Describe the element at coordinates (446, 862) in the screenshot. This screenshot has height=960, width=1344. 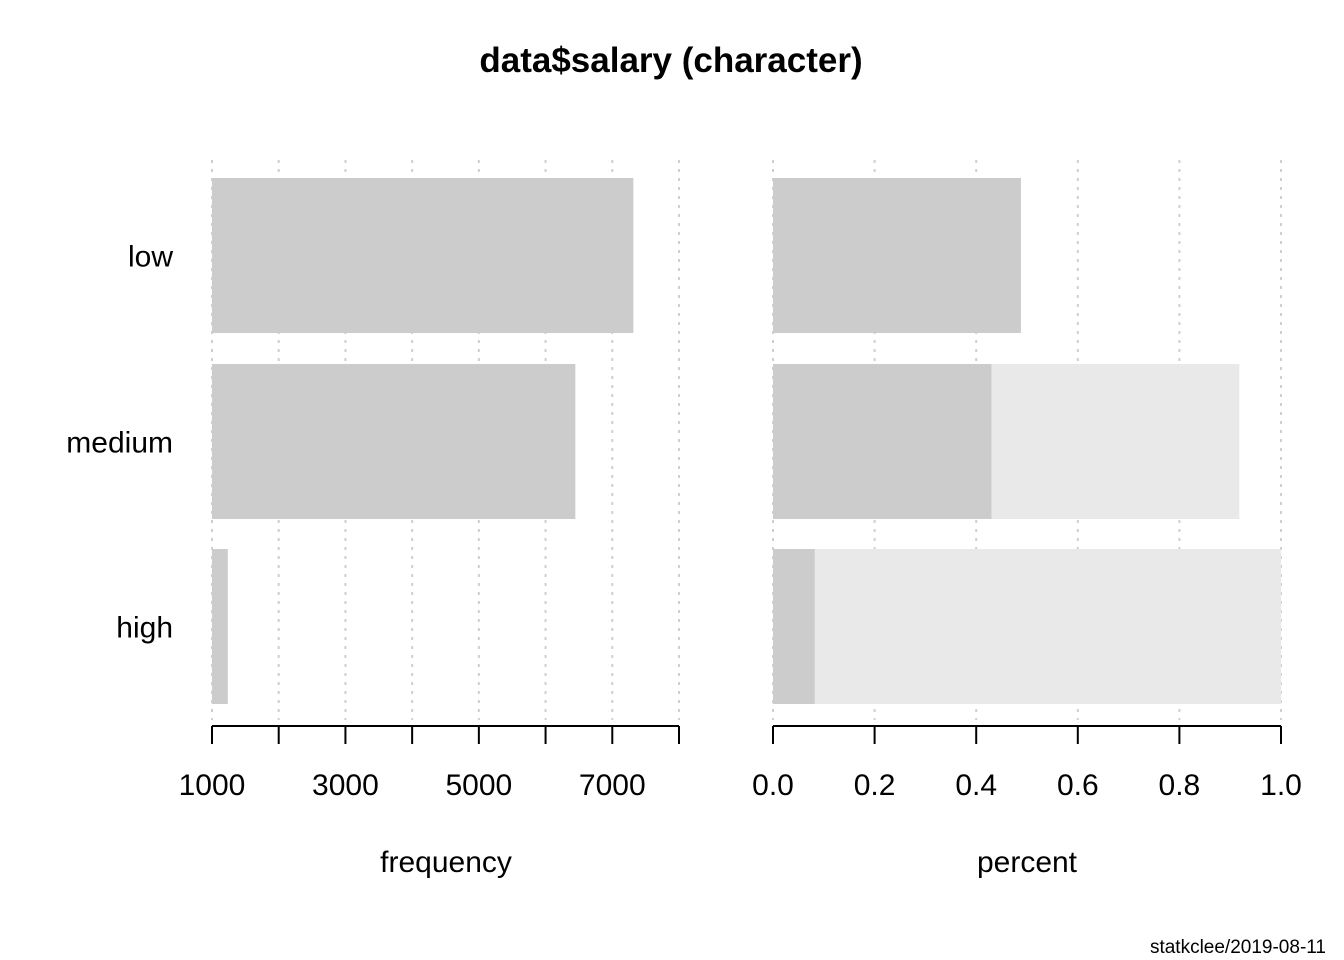
I see `frequency-axis-label: frequency` at that location.